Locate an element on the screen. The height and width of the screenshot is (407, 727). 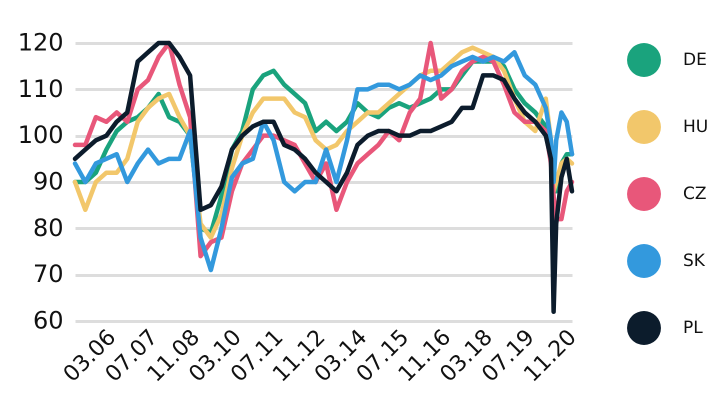
legend-label: HU is located at coordinates (695, 127).